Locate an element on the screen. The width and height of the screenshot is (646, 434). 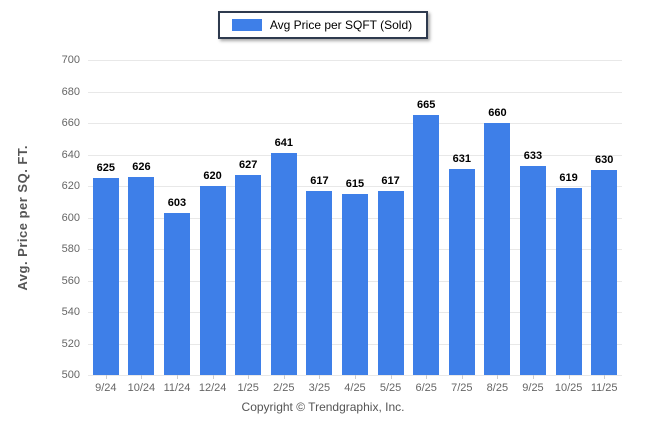
legend-label: Avg Price per SQFT (Sold) is located at coordinates (341, 25).